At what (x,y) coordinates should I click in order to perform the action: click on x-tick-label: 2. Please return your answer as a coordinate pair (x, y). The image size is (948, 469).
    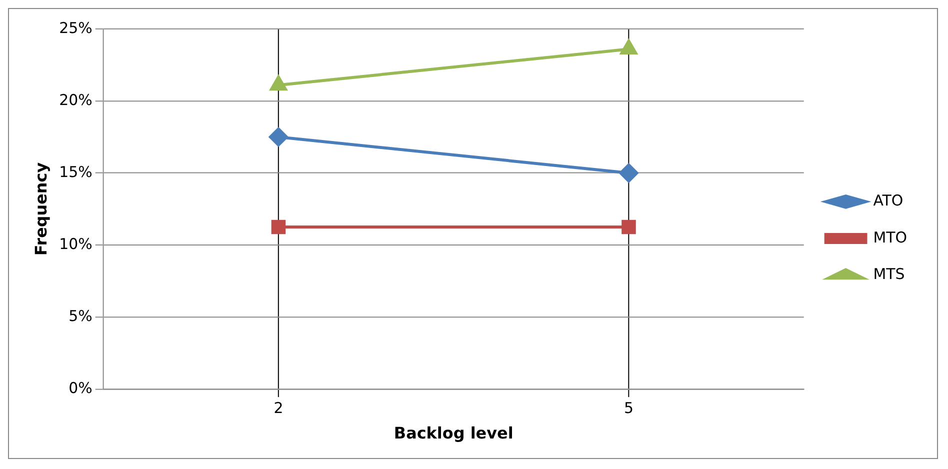
    Looking at the image, I should click on (279, 407).